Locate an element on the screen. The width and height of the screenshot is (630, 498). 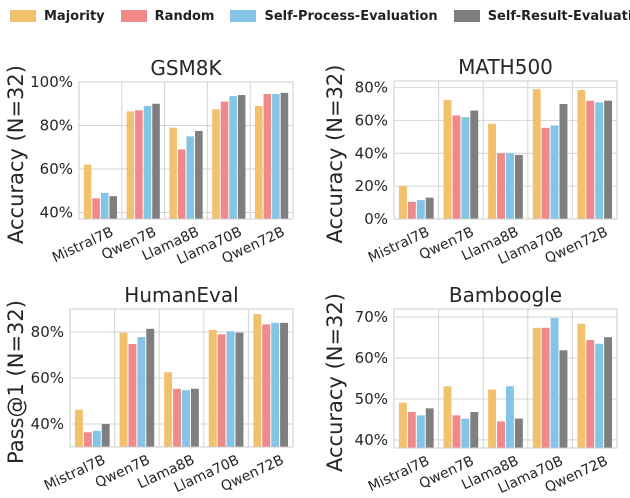
legend-item: Random is located at coordinates (167, 16).